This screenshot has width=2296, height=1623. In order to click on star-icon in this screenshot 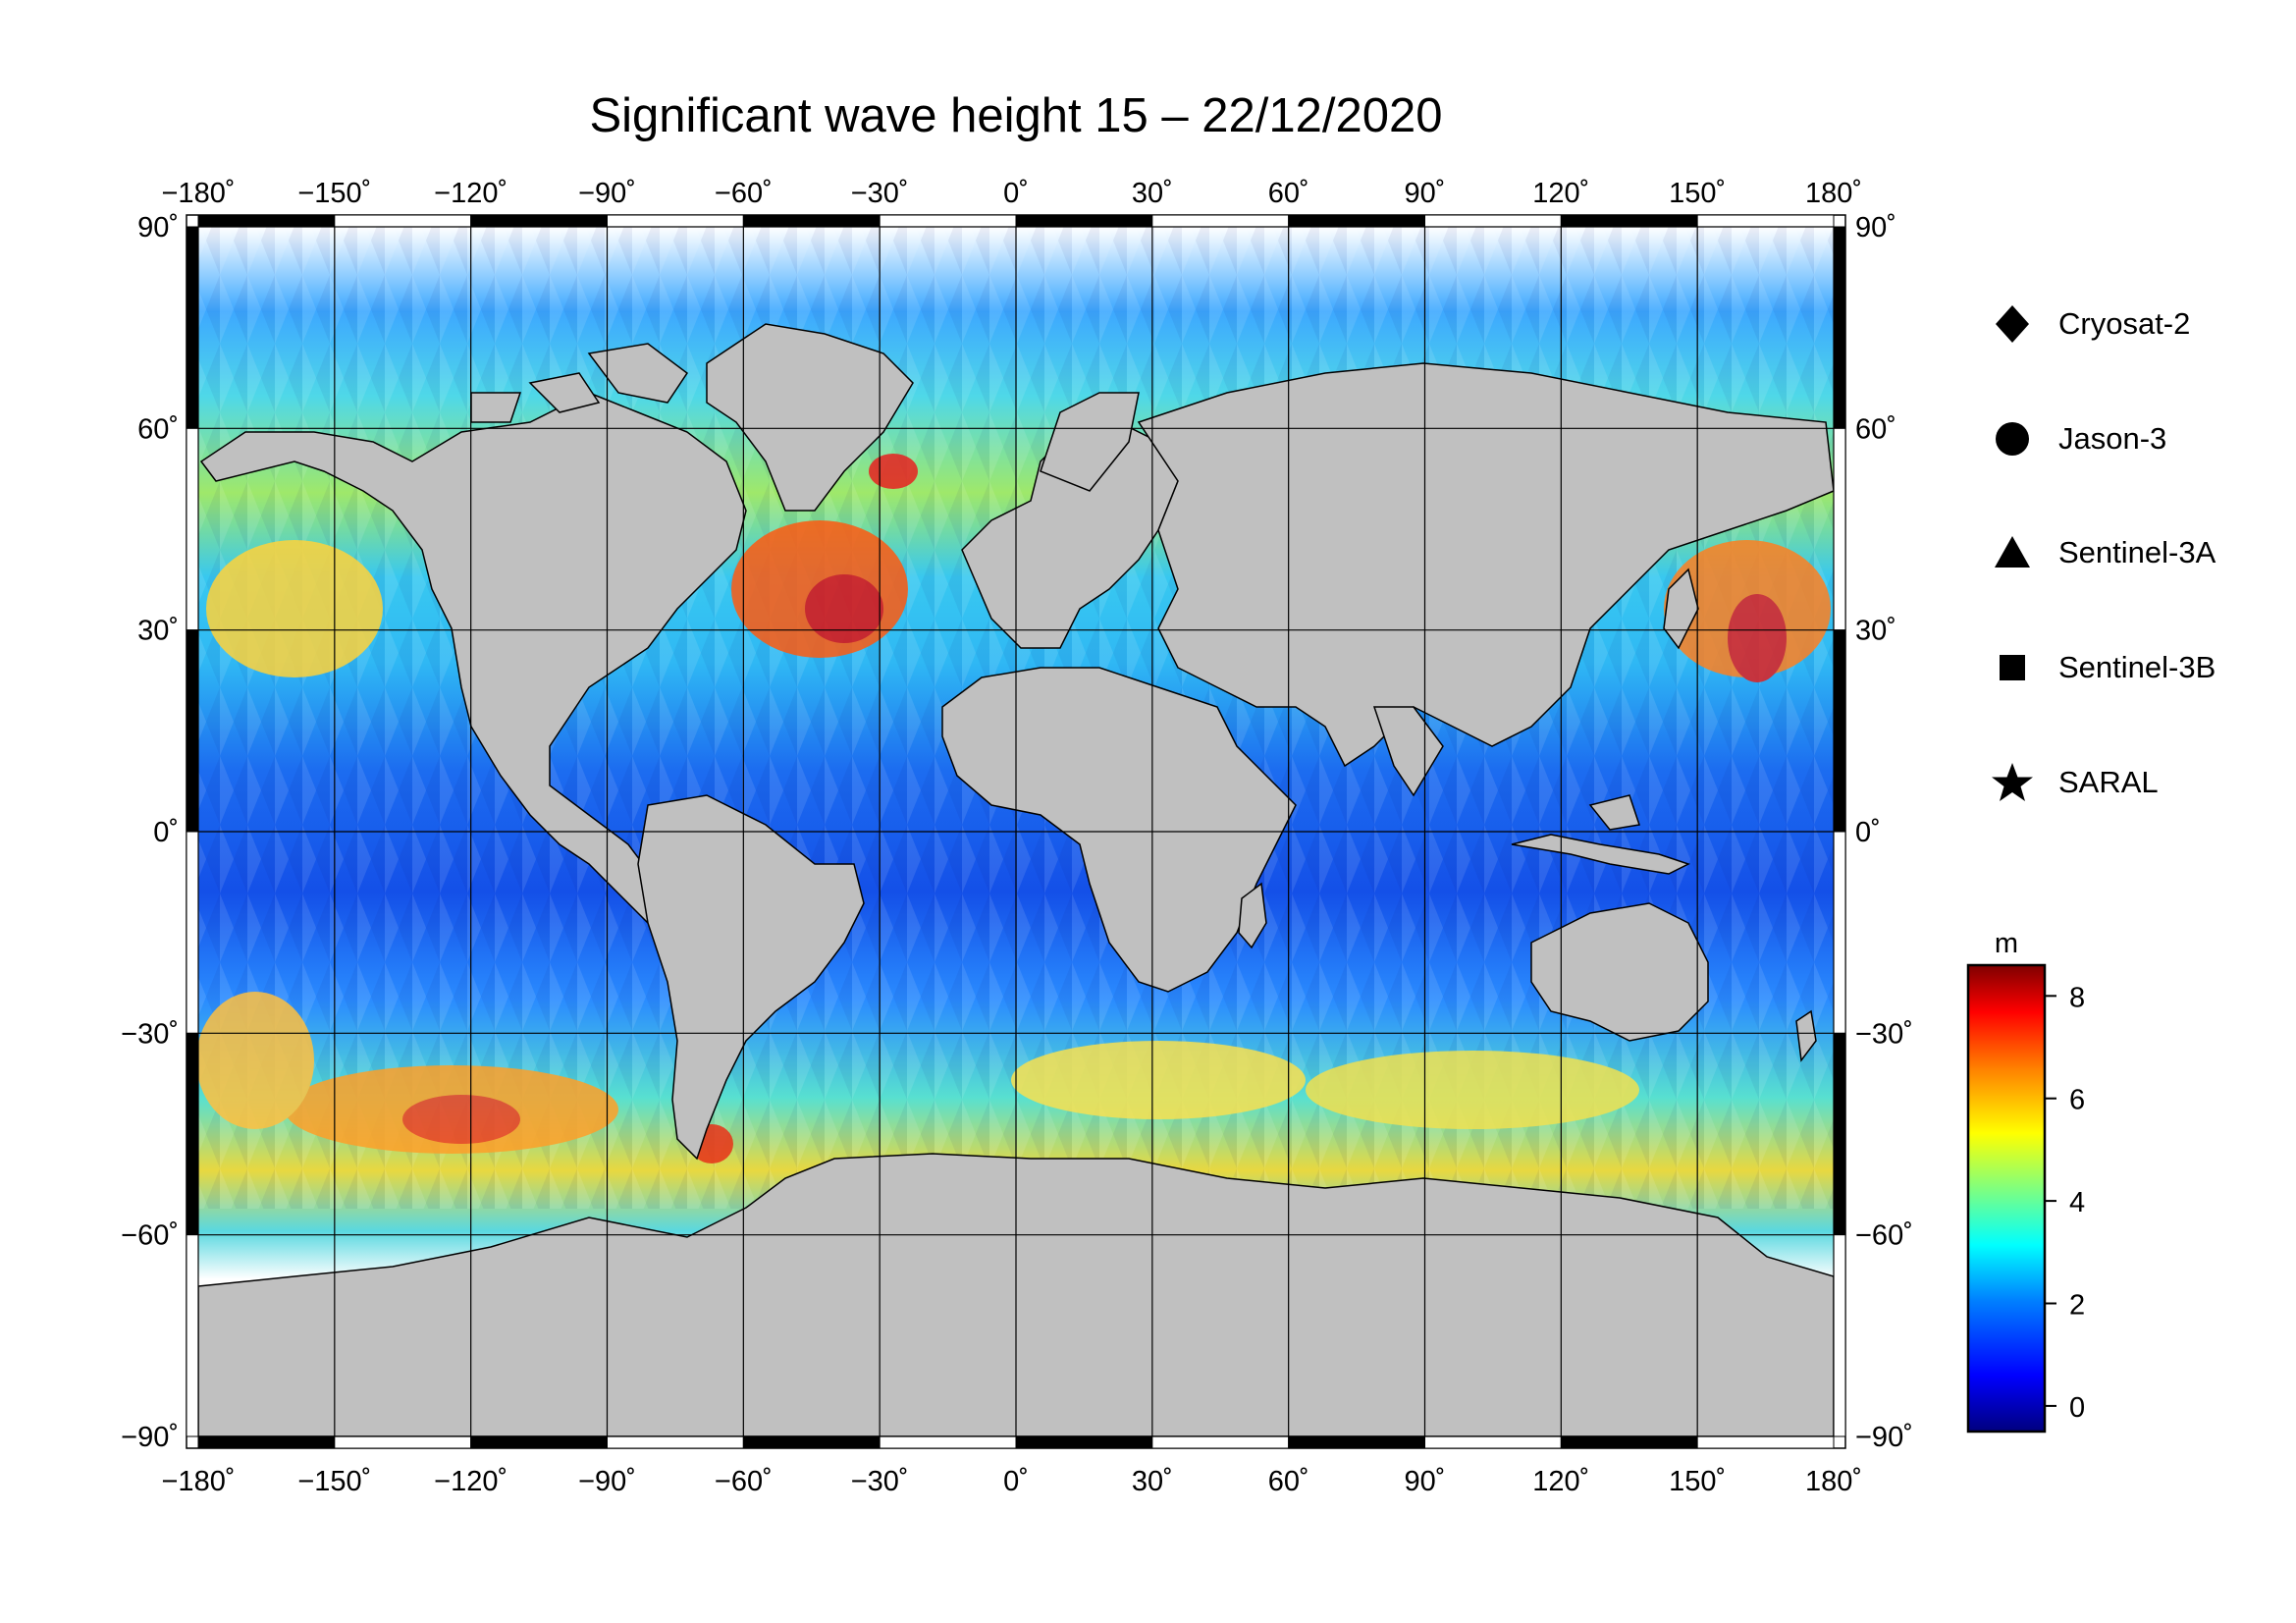, I will do `click(2012, 782)`.